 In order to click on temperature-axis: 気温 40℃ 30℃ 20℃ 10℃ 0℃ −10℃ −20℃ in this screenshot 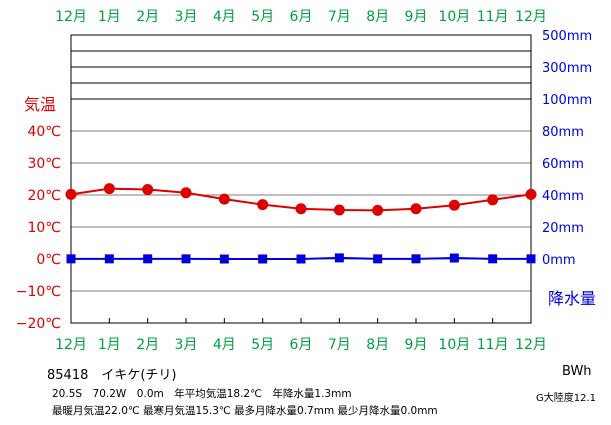, I will do `click(38, 213)`.